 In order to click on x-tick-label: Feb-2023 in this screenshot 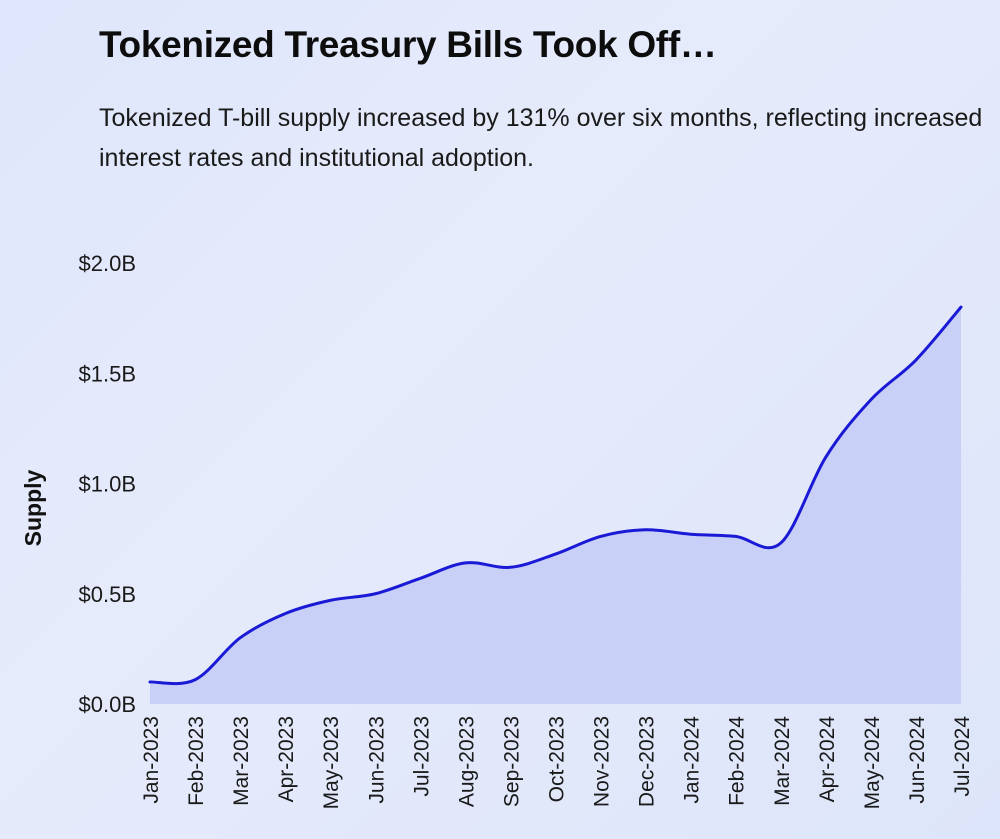, I will do `click(196, 761)`.